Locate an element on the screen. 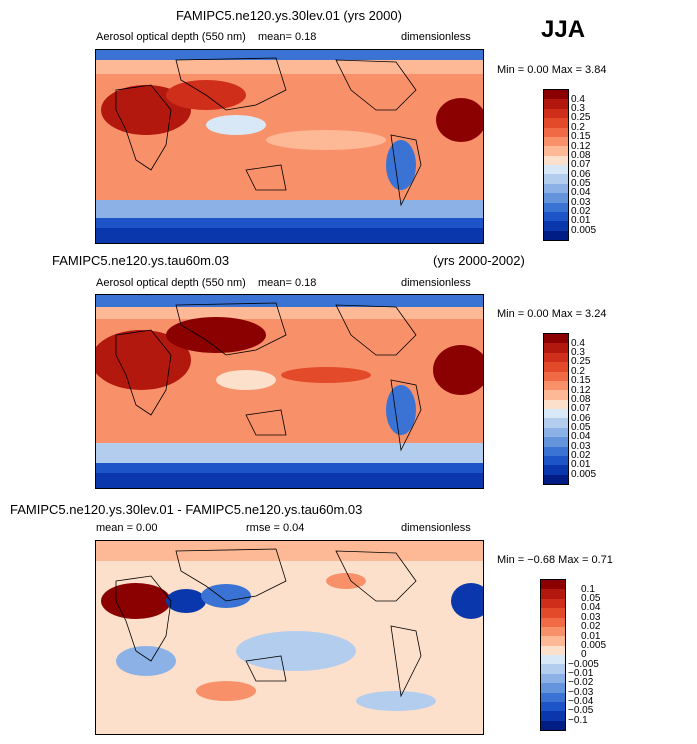 Image resolution: width=697 pixels, height=744 pixels. panel3-low-southern is located at coordinates (396, 701).